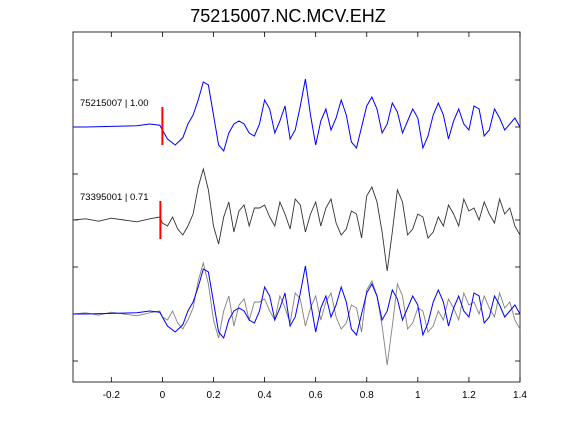  Describe the element at coordinates (114, 150) in the screenshot. I see `trace-labels: 75215007 | 1.00 73395001 | 0.71` at that location.